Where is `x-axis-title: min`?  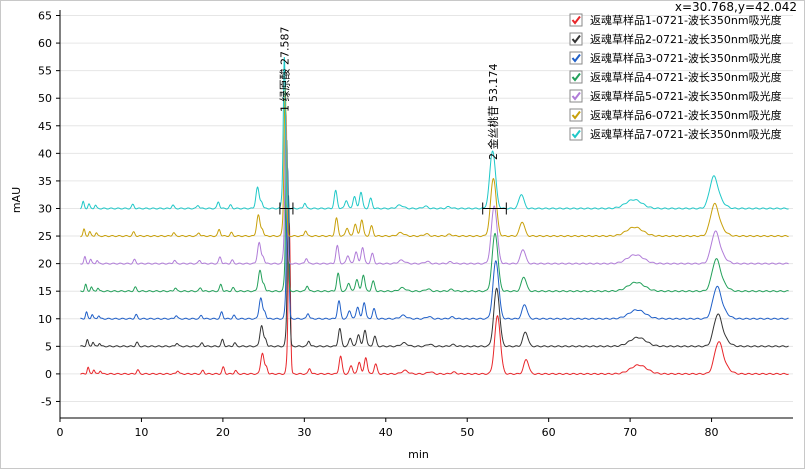
x-axis-title: min is located at coordinates (418, 454).